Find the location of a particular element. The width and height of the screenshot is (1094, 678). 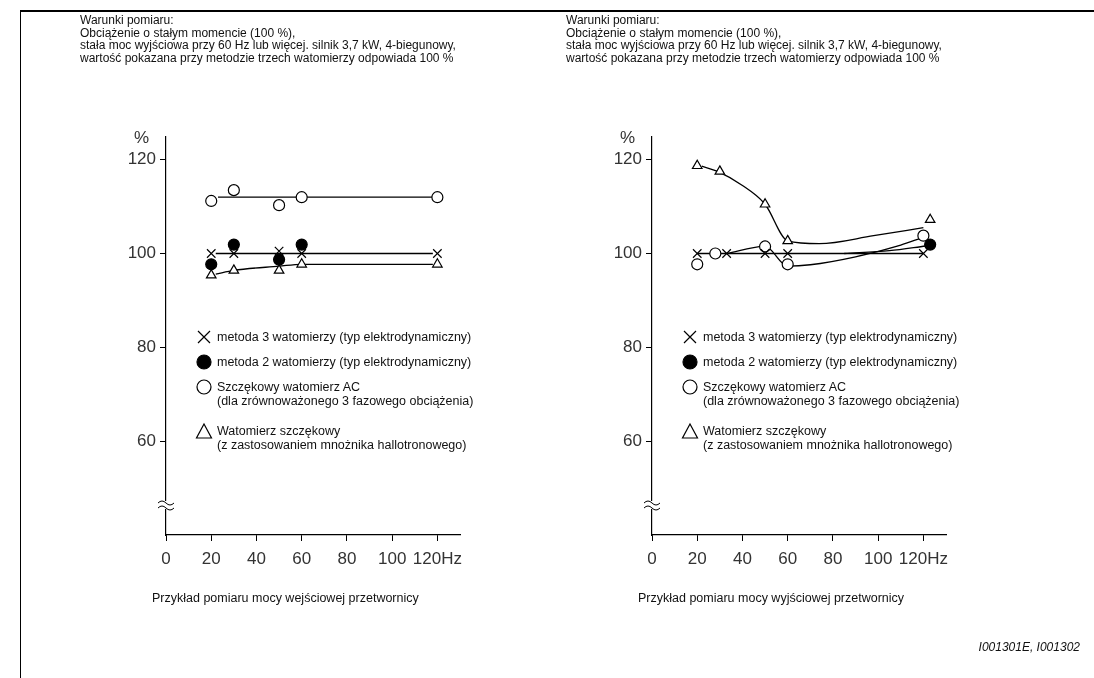

text: I001301E, I001302 is located at coordinates (1029, 647).